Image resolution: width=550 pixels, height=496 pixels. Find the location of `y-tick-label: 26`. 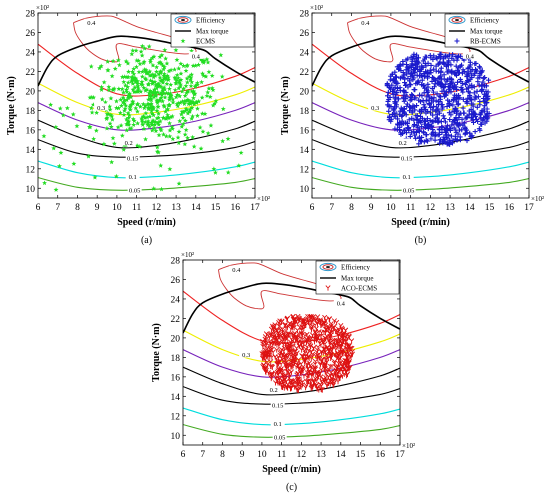

y-tick-label: 26 is located at coordinates (176, 281).